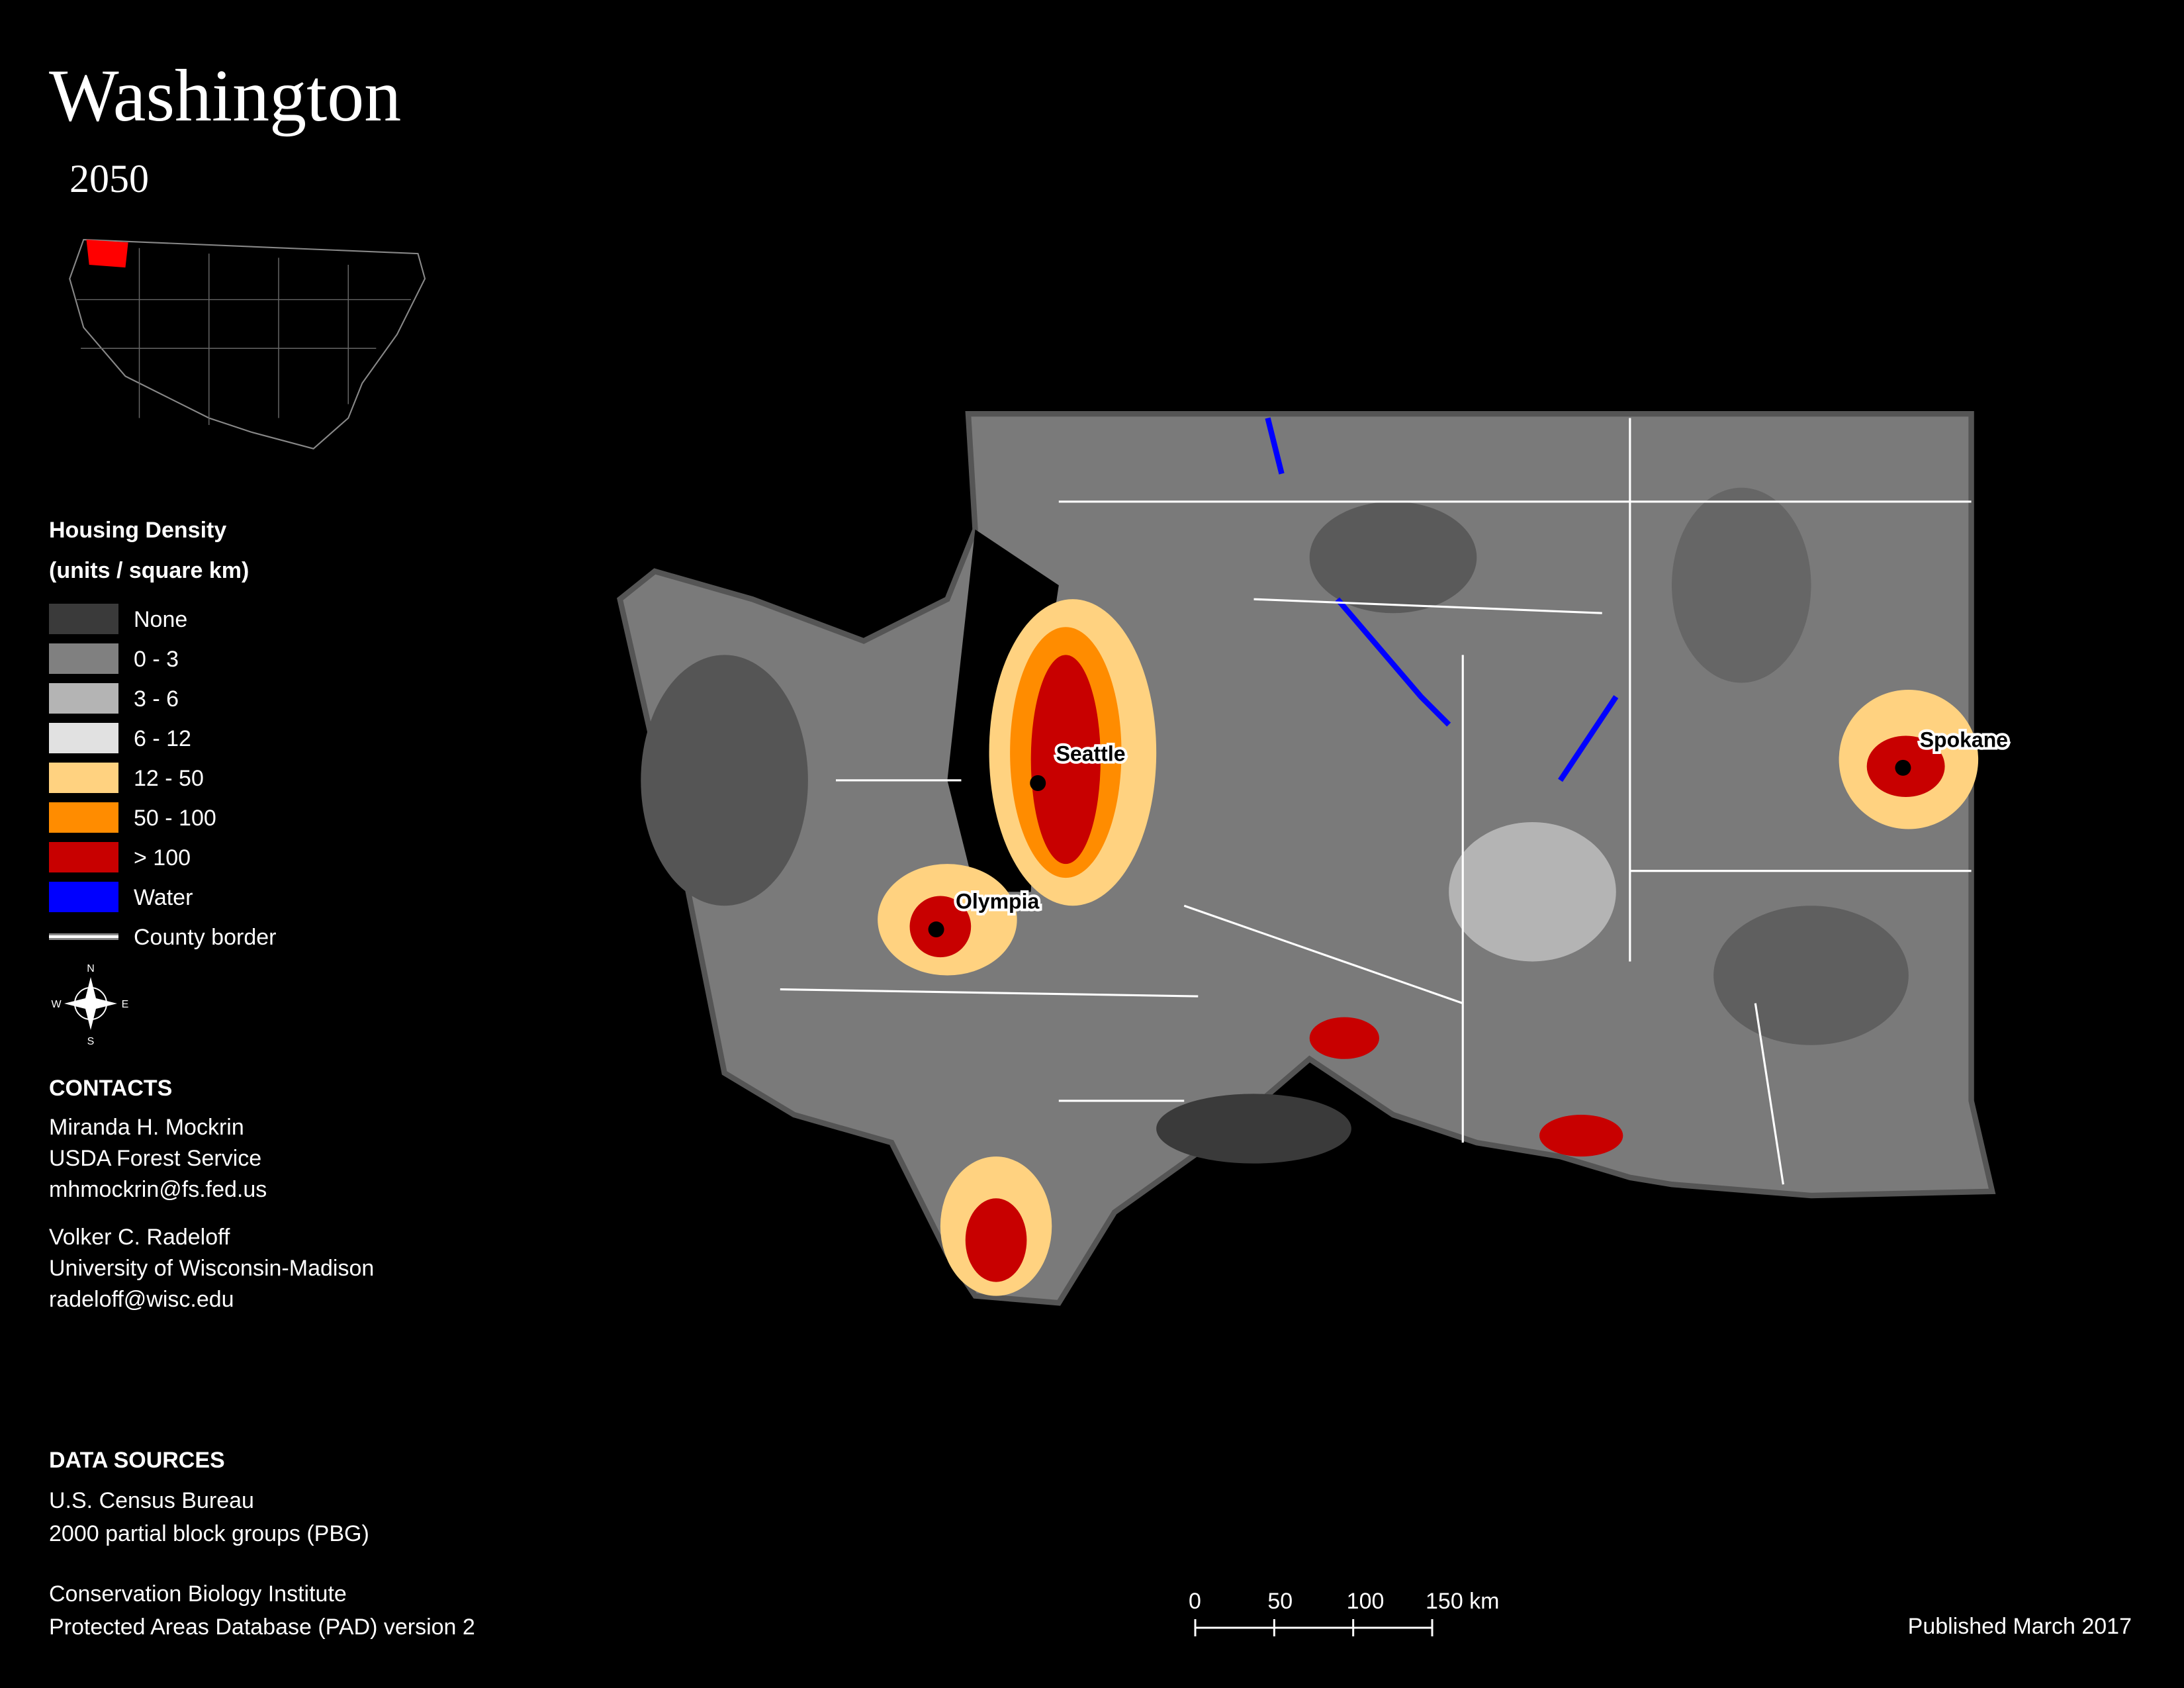 The height and width of the screenshot is (1688, 2184). I want to click on city-label: Seattle, so click(1091, 753).